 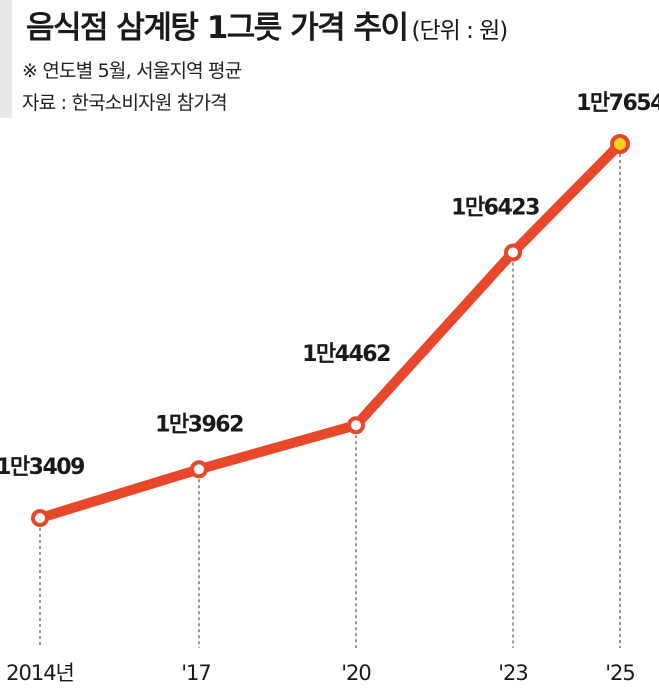 What do you see at coordinates (495, 207) in the screenshot?
I see `data-label-4: 1만6423` at bounding box center [495, 207].